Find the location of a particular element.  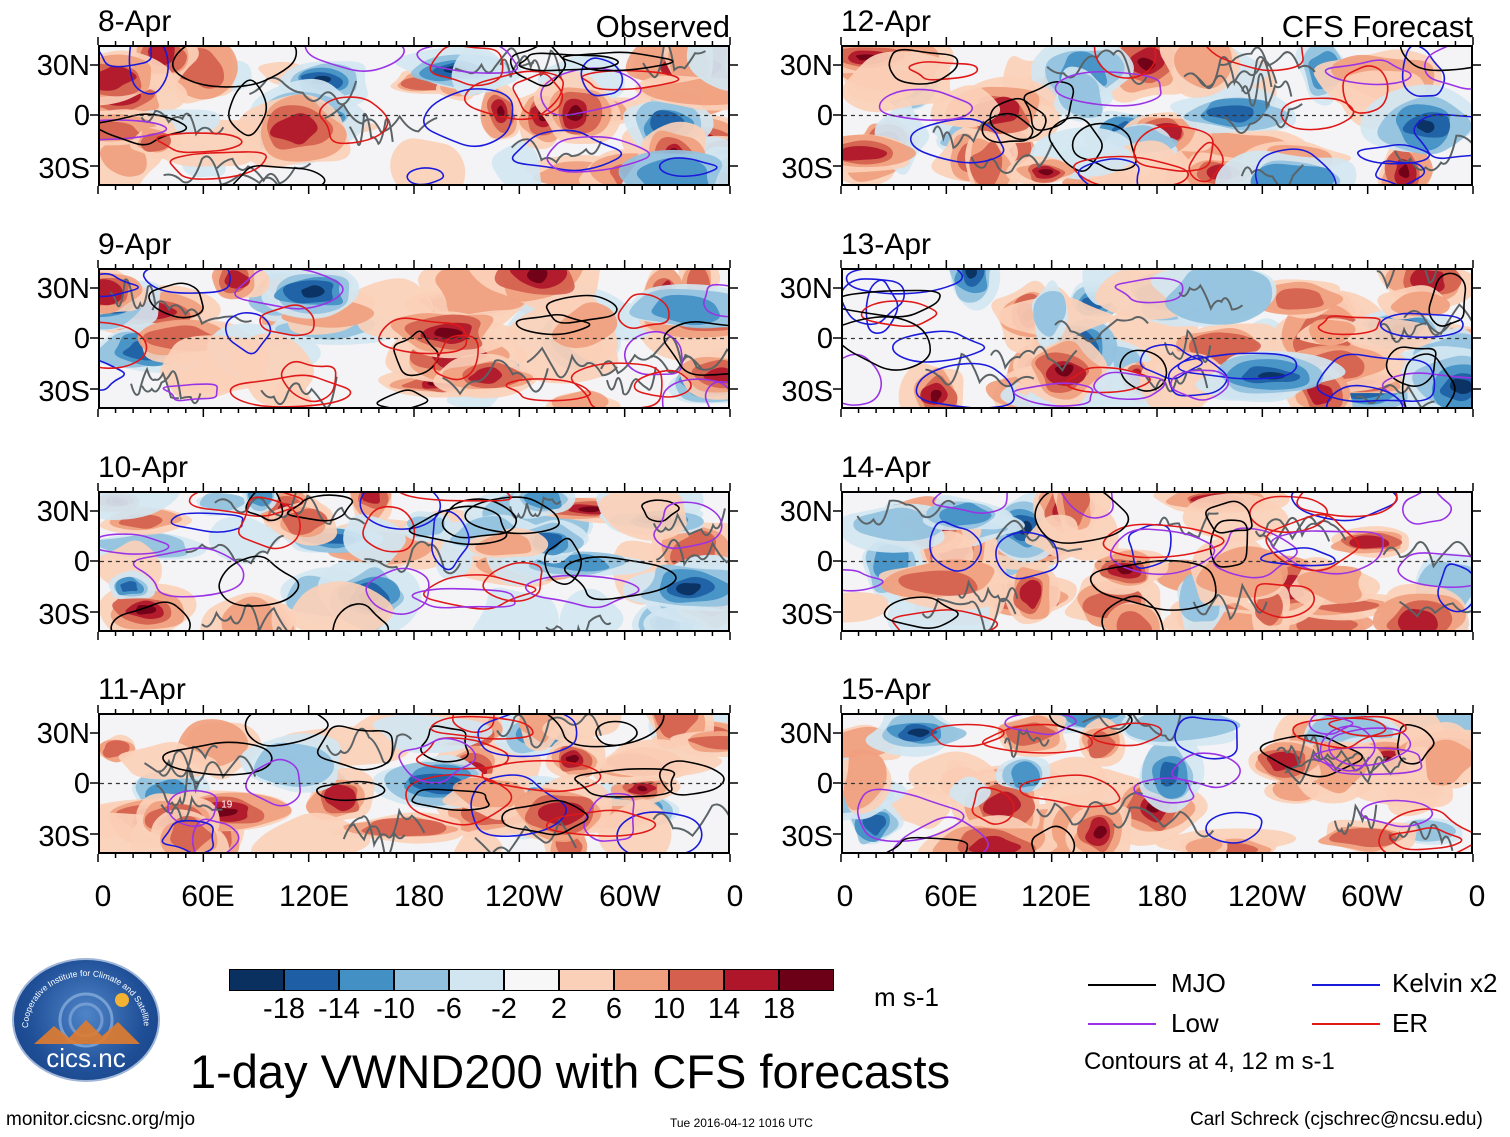

colorbar-tick-label: -6 is located at coordinates (449, 1009).